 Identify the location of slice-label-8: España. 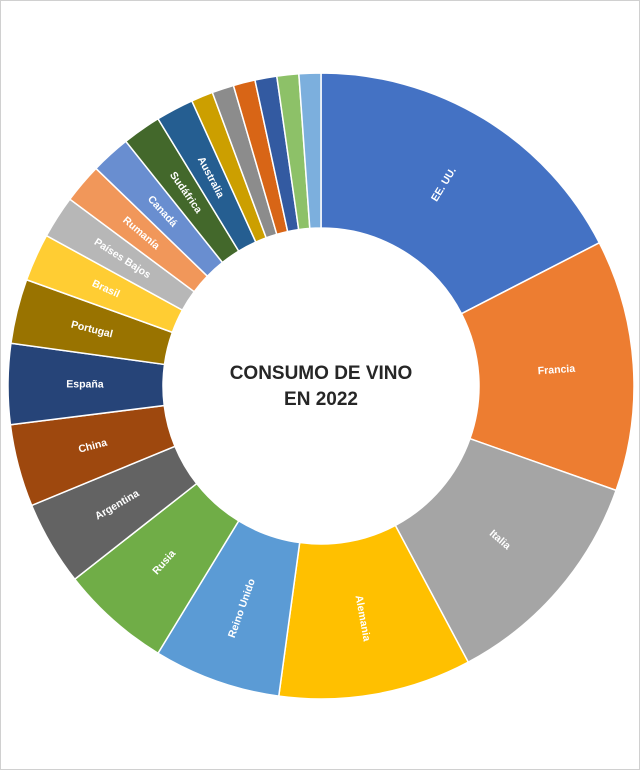
(85, 384).